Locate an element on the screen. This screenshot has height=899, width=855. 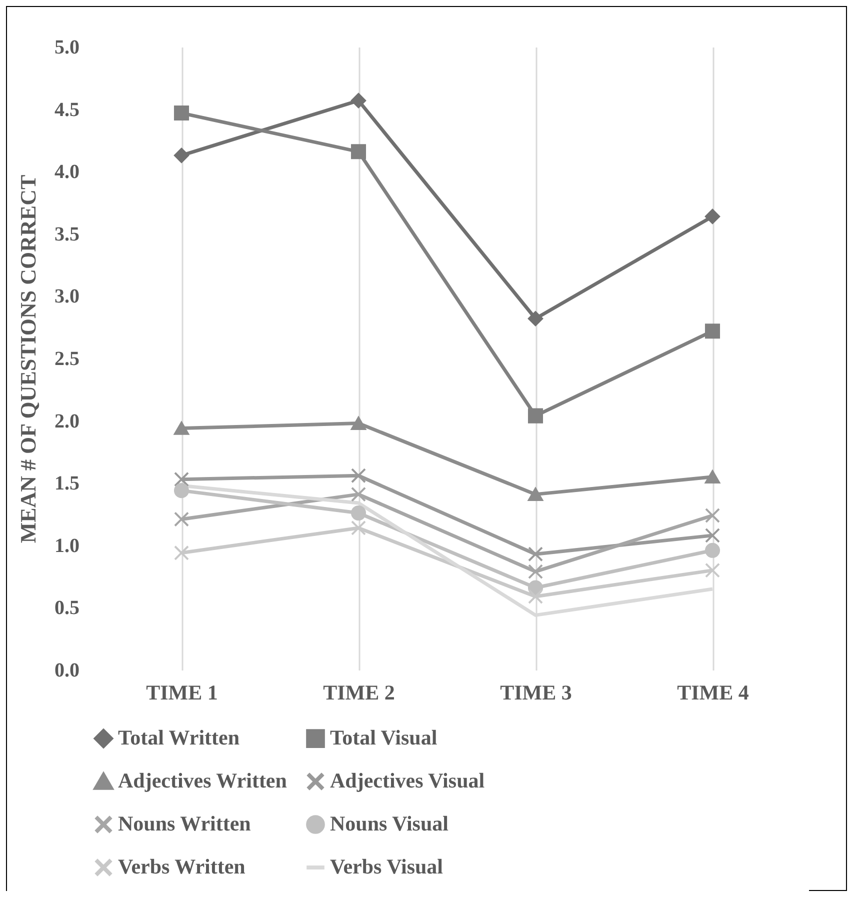
legend-label: Total Visual is located at coordinates (384, 738).